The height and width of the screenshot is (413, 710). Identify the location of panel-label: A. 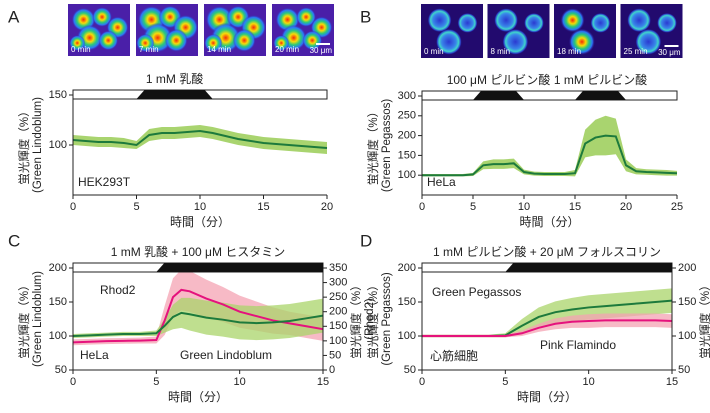
(14, 16).